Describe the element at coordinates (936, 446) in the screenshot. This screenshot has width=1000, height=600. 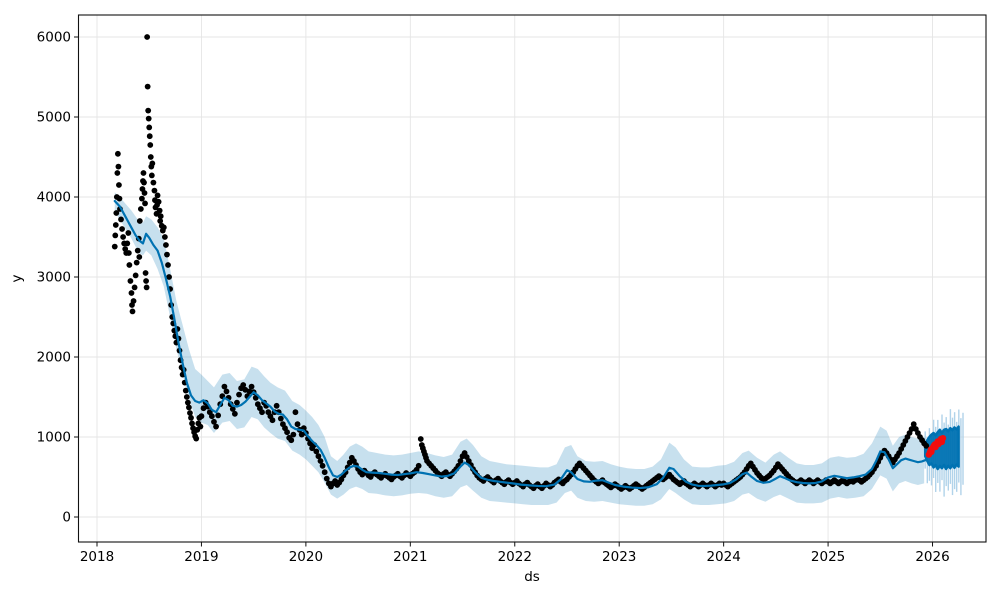
I see `anomaly-points` at that location.